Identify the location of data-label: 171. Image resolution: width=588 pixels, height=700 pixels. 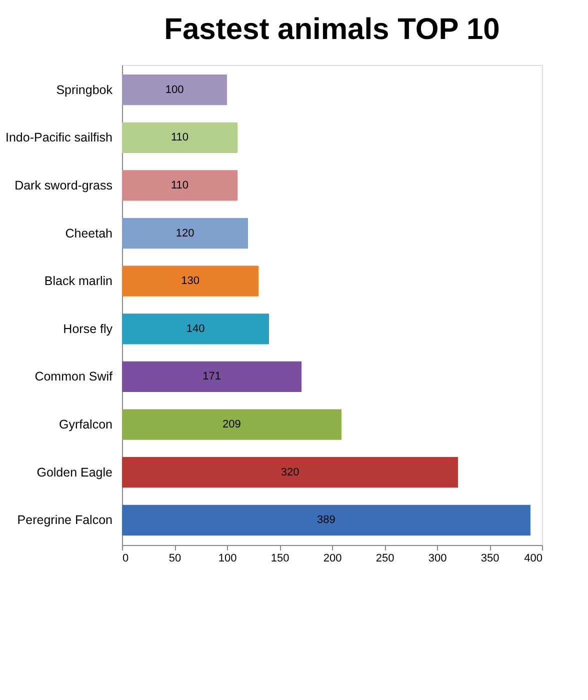
(211, 376).